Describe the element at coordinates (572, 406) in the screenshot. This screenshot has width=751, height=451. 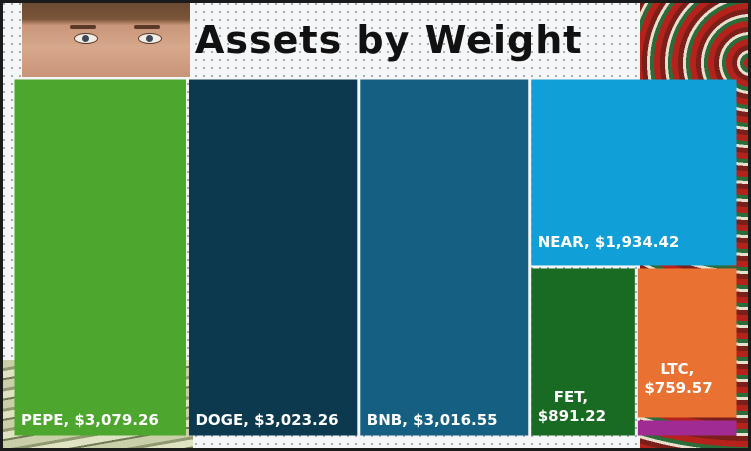
I see `treemap-label-fet: FET, $891.22` at that location.